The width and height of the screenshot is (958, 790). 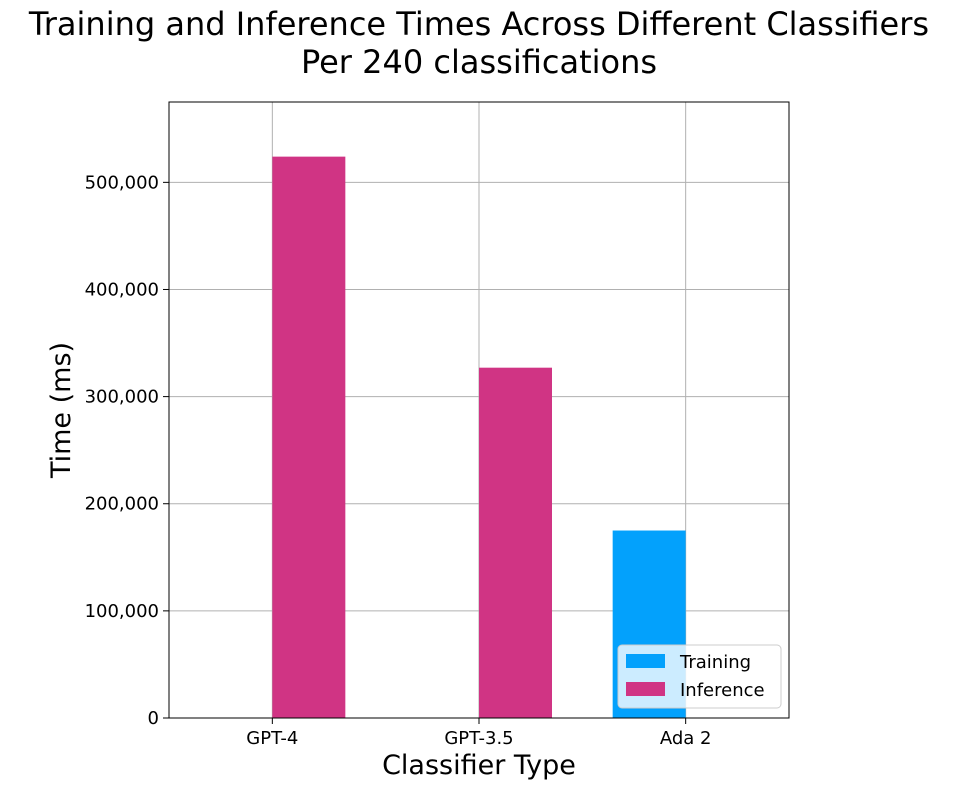 I want to click on legend: Training Inference, so click(x=699, y=676).